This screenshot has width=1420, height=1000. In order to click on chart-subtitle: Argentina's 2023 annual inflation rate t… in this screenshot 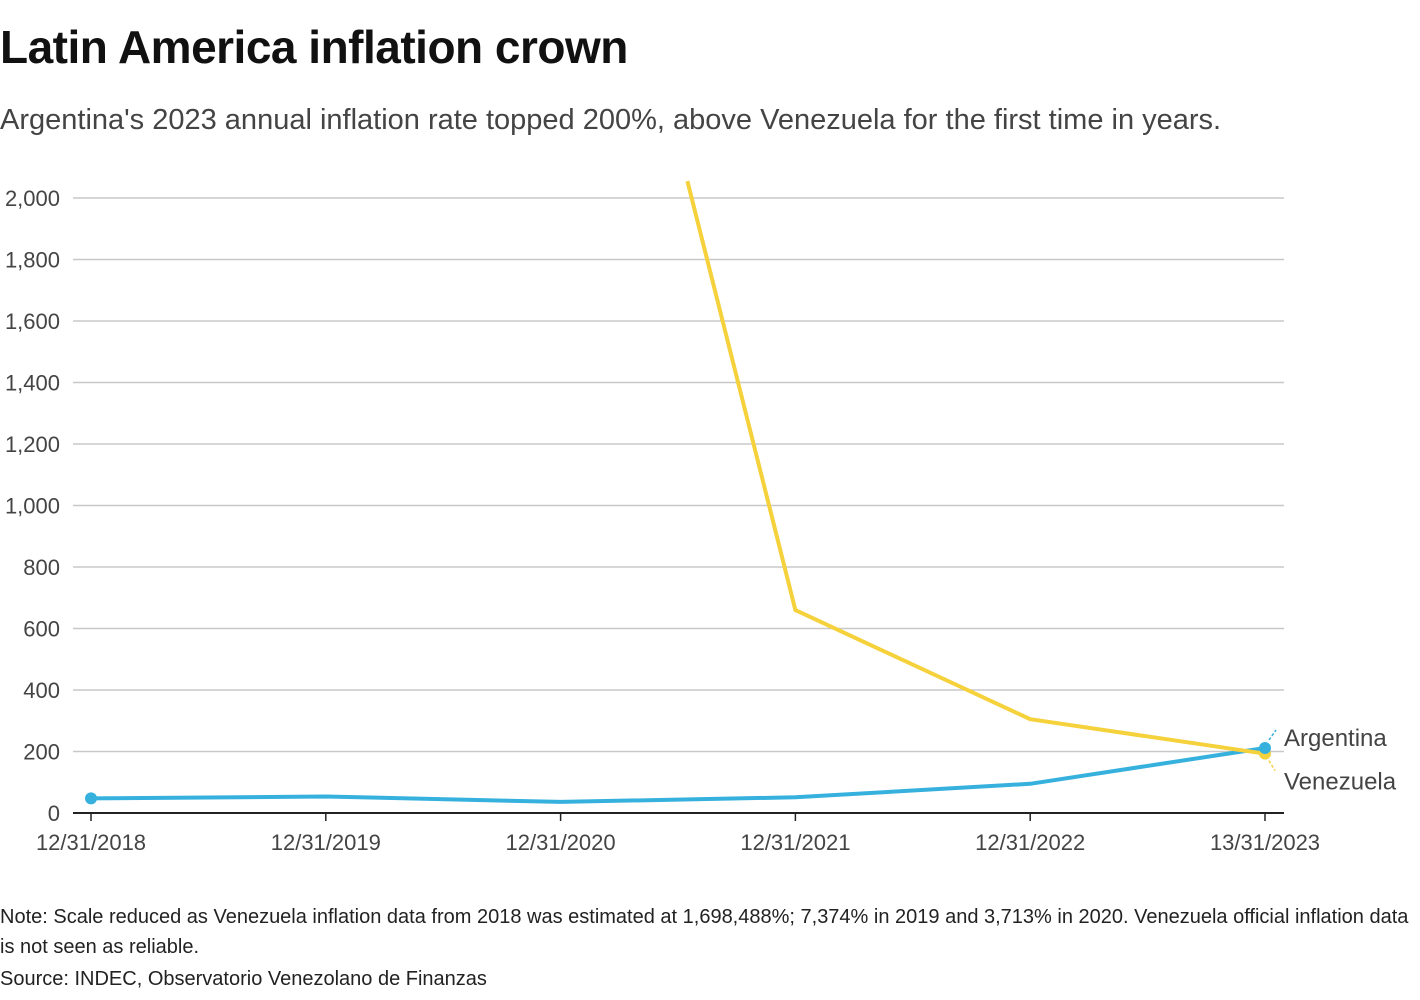, I will do `click(611, 120)`.